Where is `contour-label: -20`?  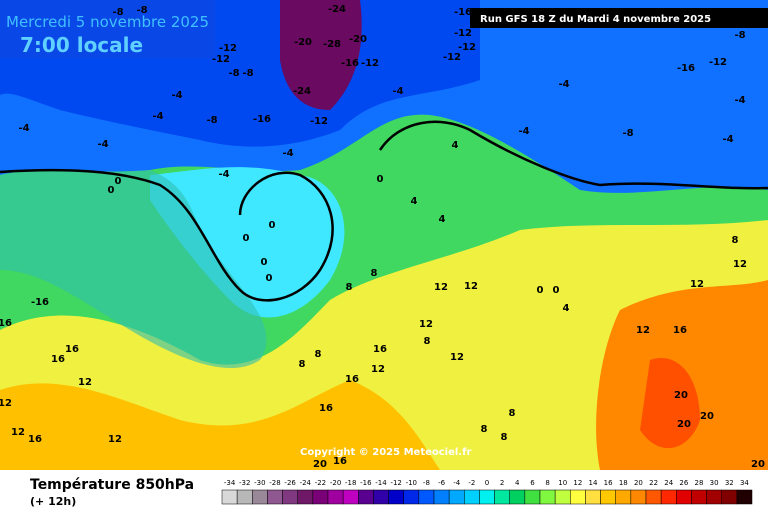
contour-label: -20 is located at coordinates (303, 42).